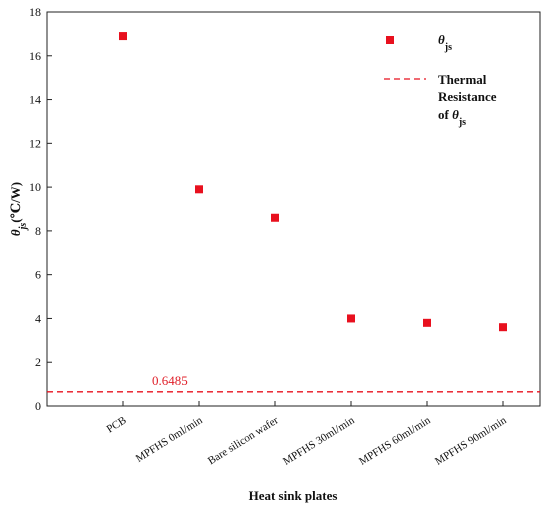 This screenshot has height=516, width=550. I want to click on y-tick-label: 0, so click(38, 406).